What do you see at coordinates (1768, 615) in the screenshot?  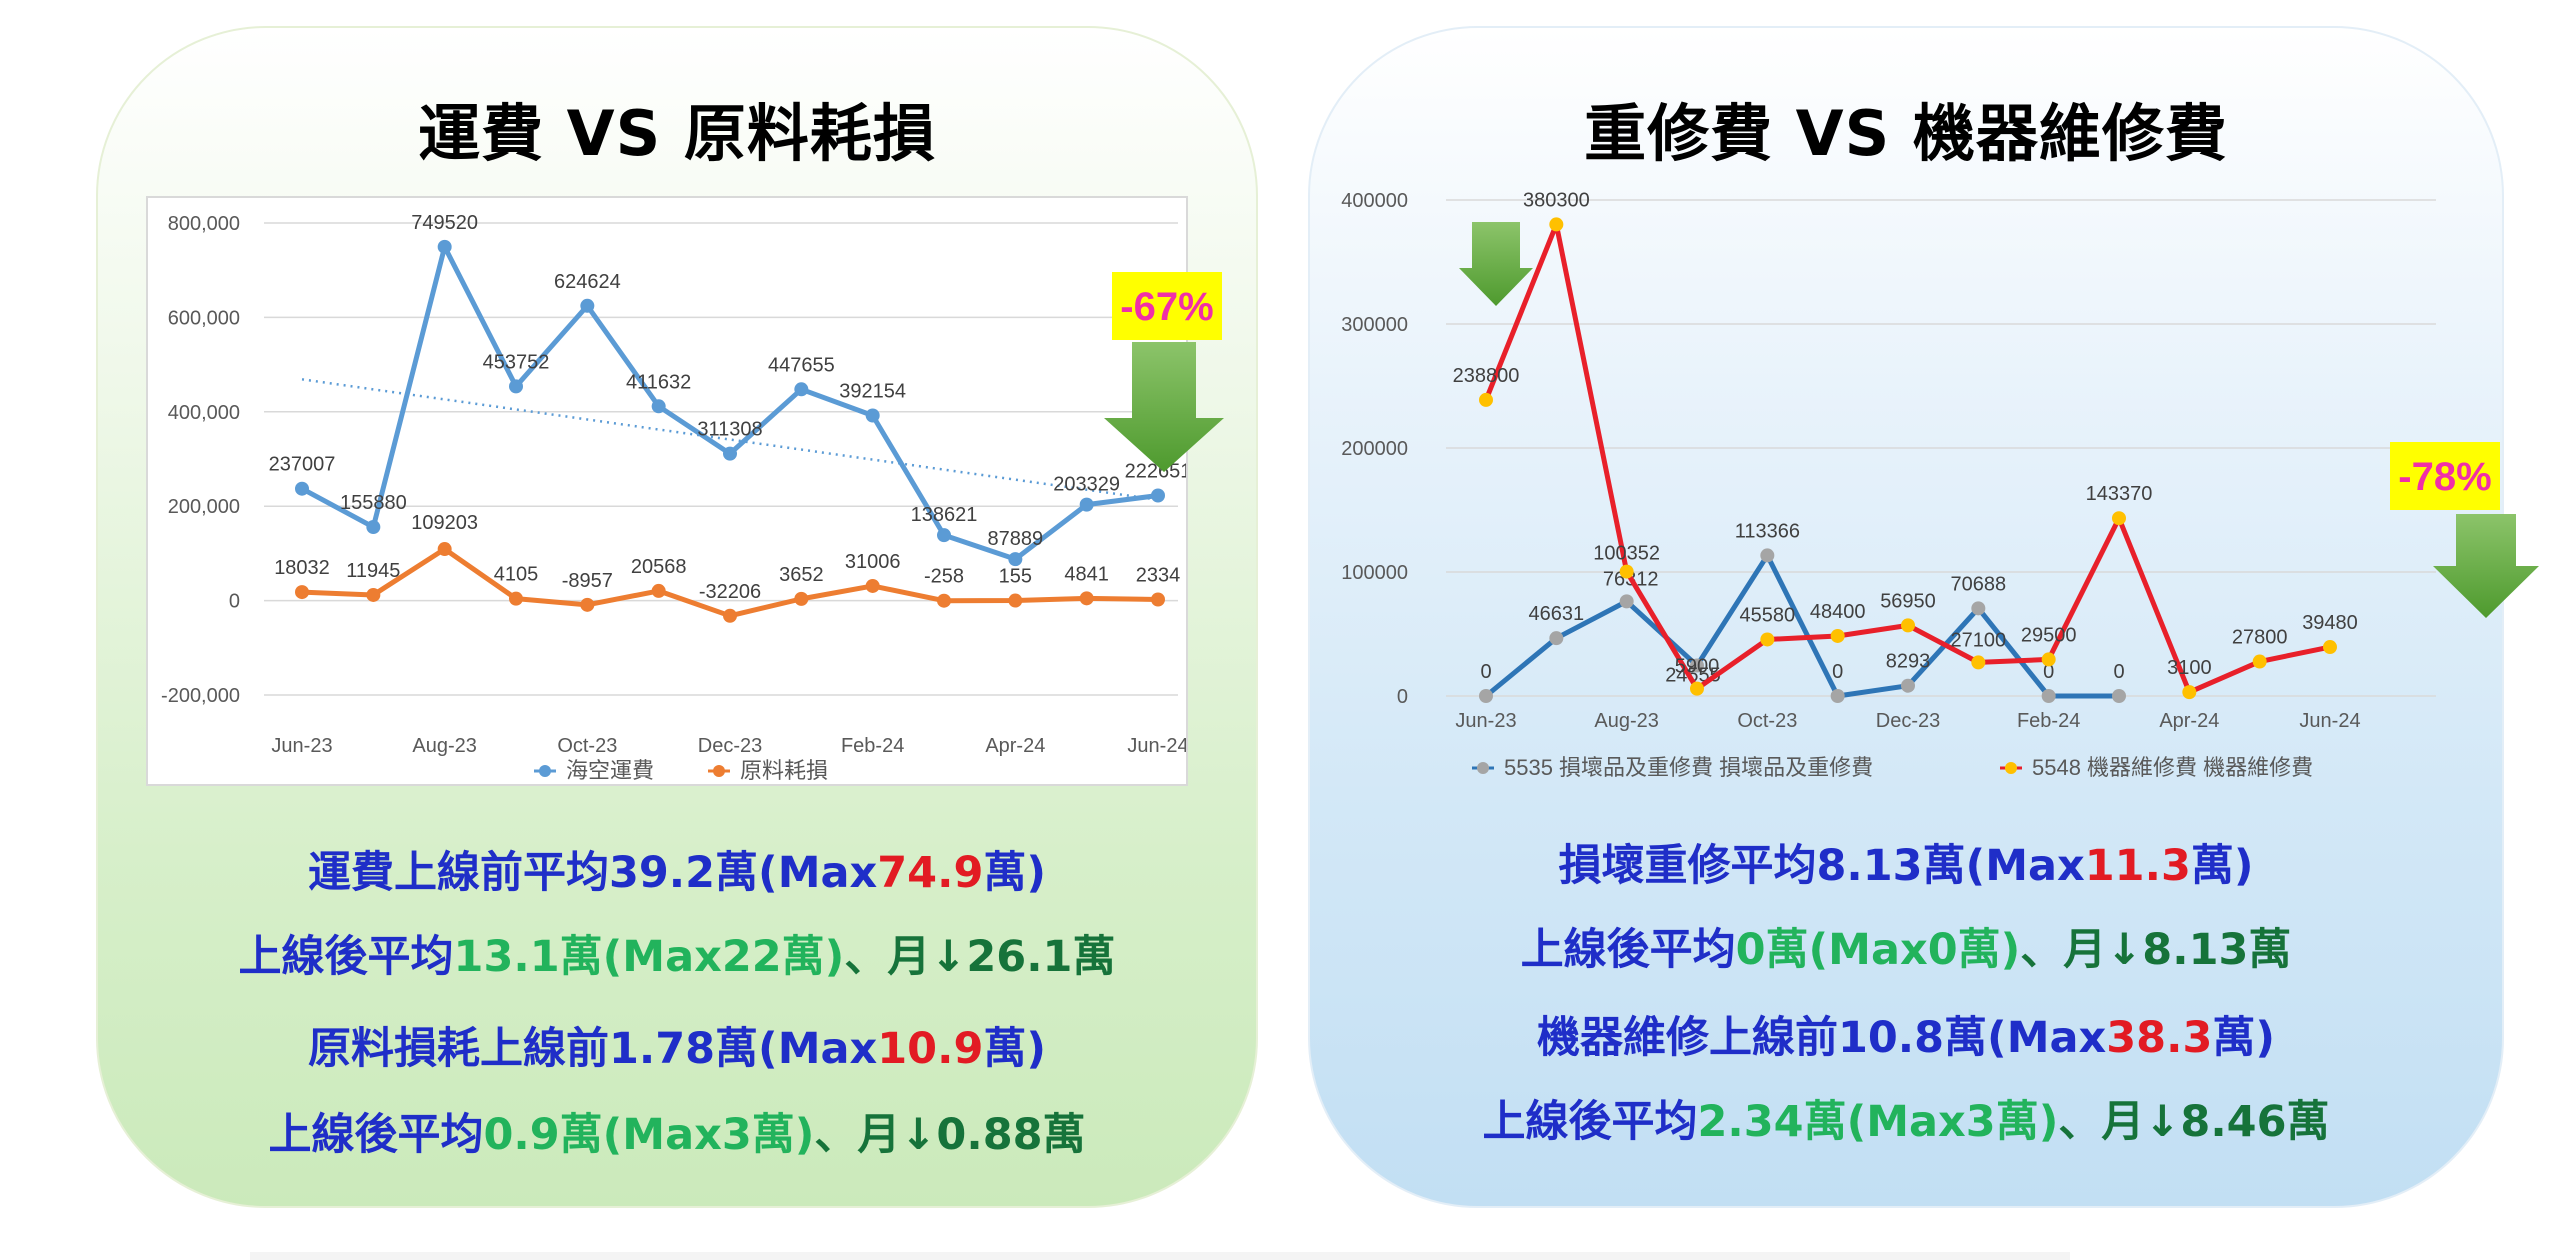 I see `data-label: 45580` at bounding box center [1768, 615].